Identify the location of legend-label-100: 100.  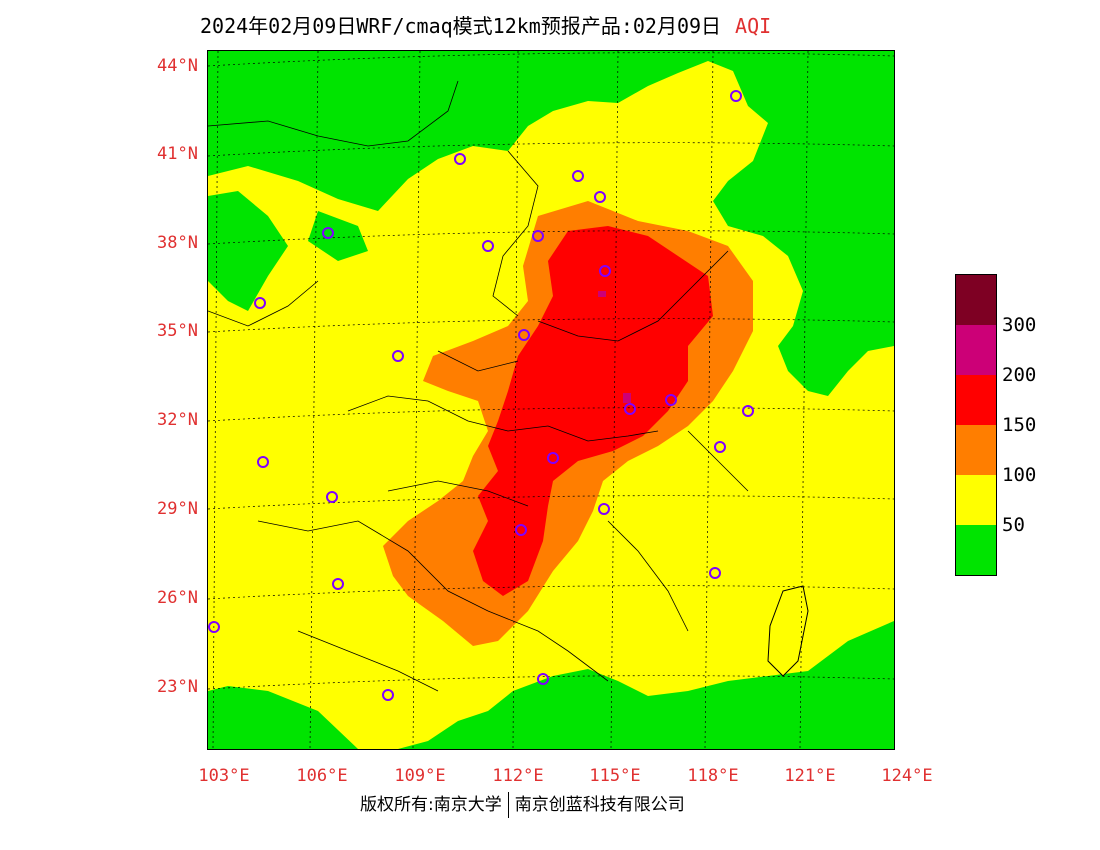
(1019, 475).